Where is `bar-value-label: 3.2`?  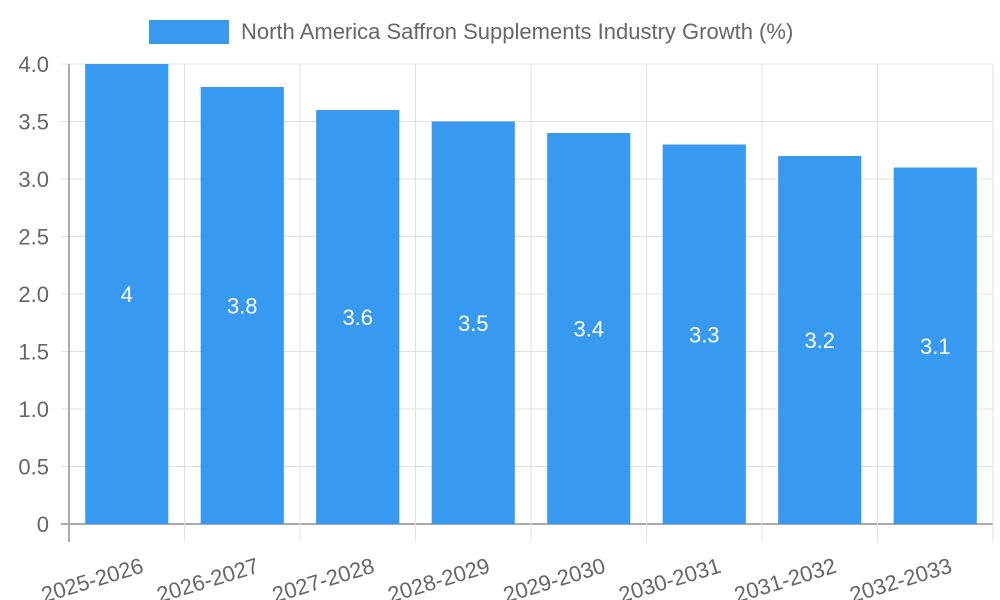 bar-value-label: 3.2 is located at coordinates (819, 340).